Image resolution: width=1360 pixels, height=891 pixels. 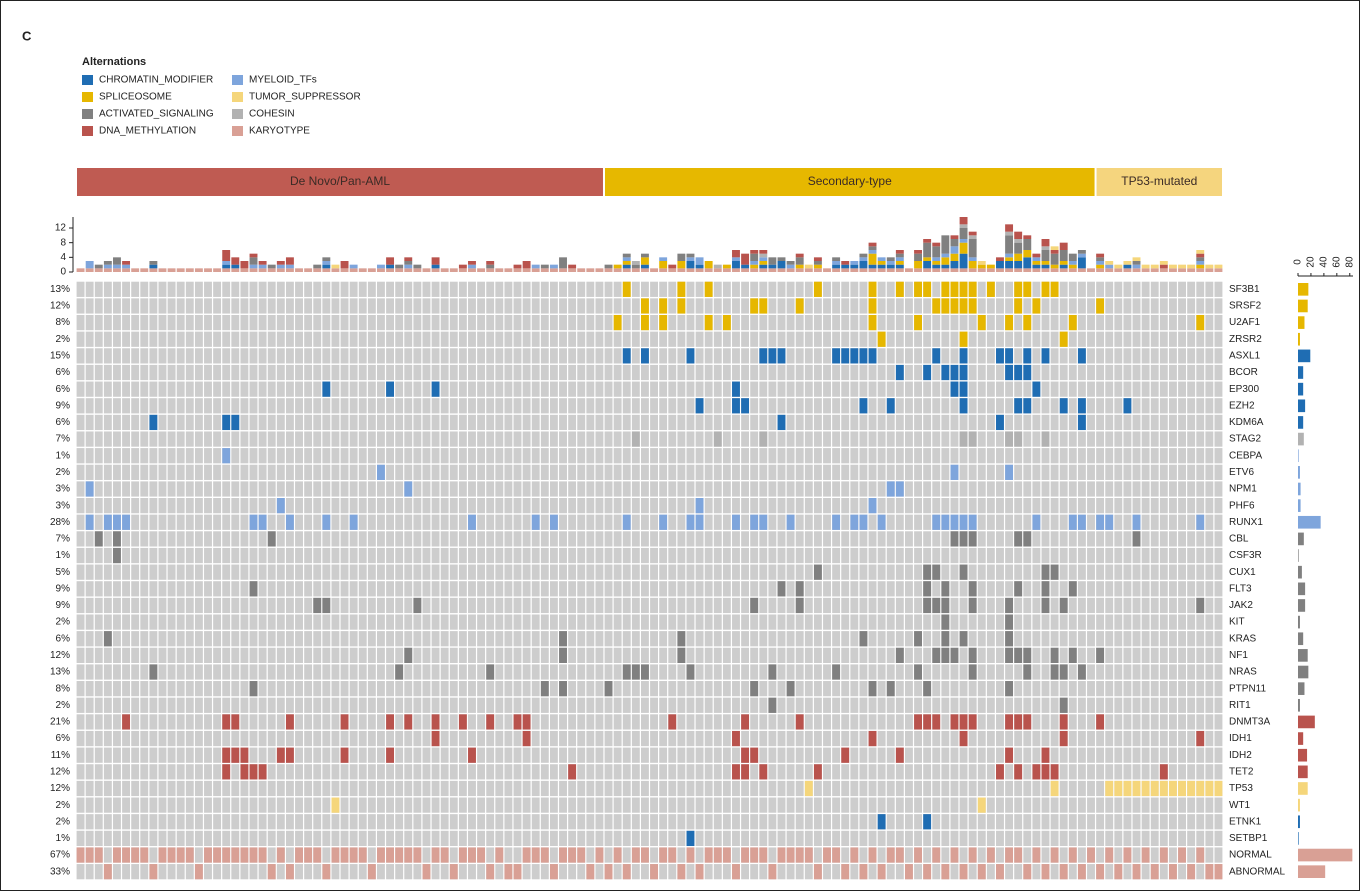 I want to click on side-bar, so click(x=1303, y=772).